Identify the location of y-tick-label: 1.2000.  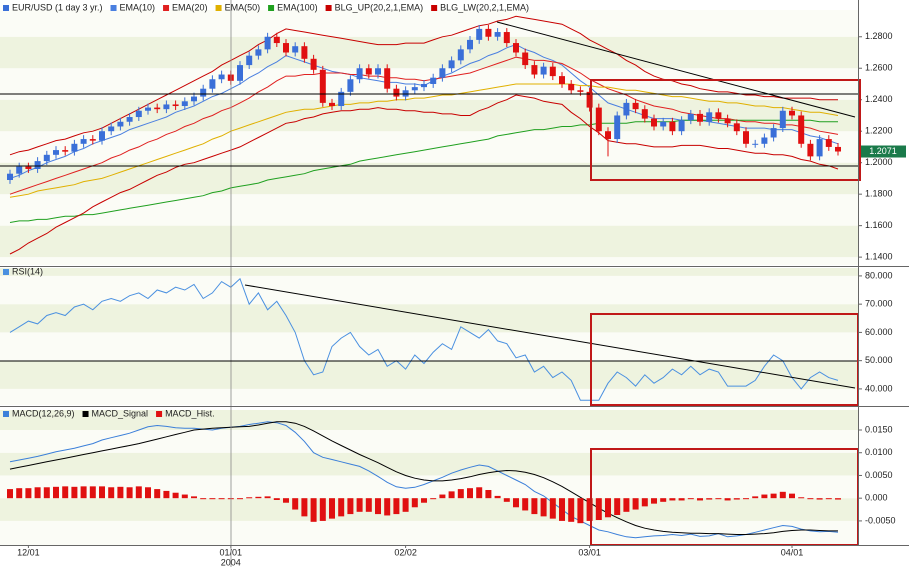
(879, 162).